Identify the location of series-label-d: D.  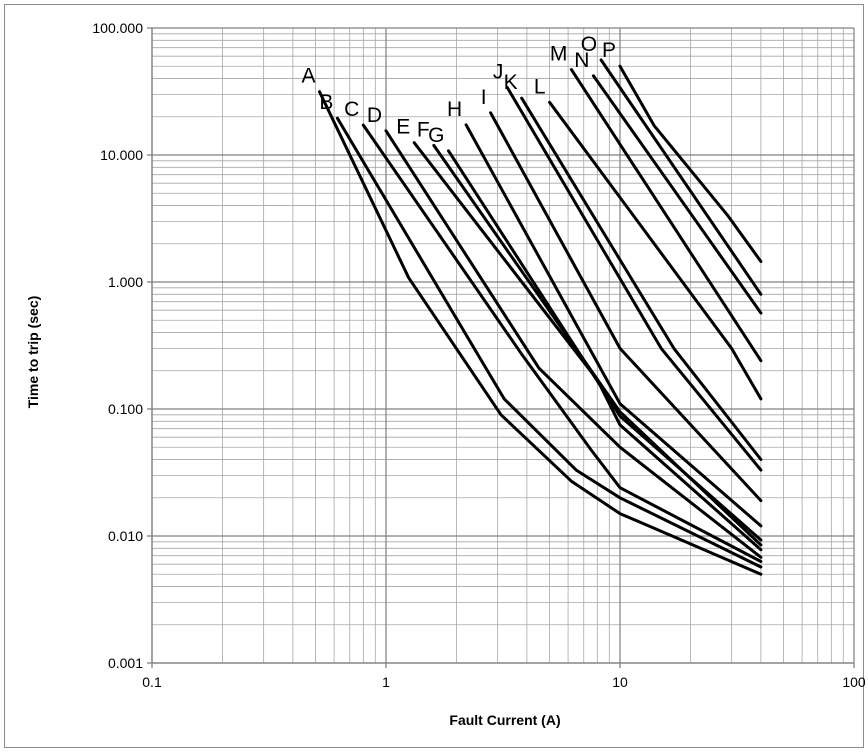
(374, 115).